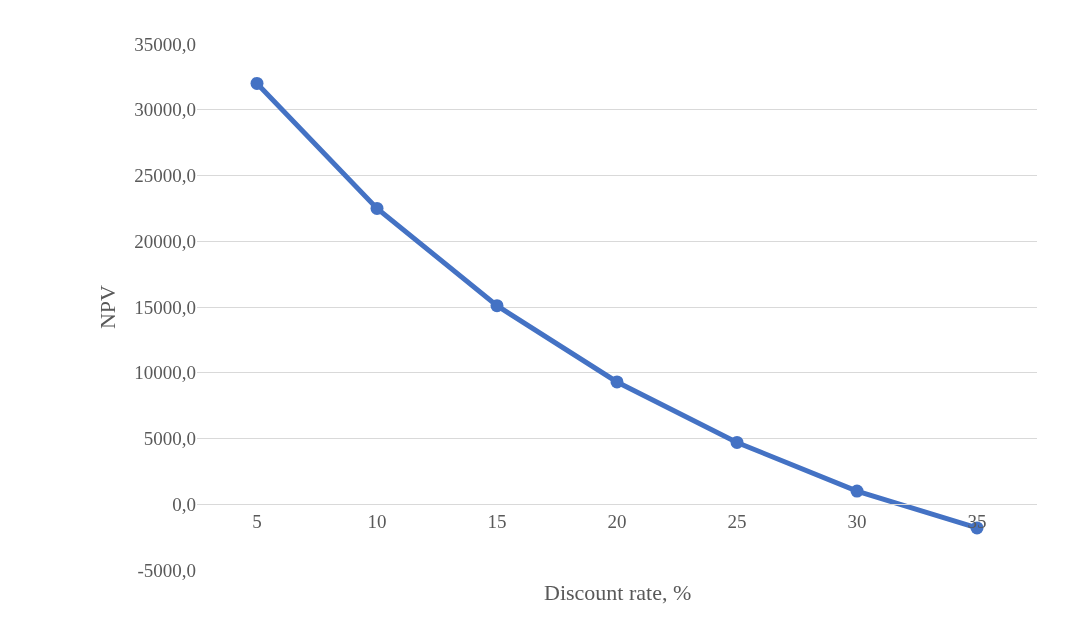 This screenshot has height=641, width=1065. Describe the element at coordinates (165, 176) in the screenshot. I see `y-tick-label: 25000,0` at that location.